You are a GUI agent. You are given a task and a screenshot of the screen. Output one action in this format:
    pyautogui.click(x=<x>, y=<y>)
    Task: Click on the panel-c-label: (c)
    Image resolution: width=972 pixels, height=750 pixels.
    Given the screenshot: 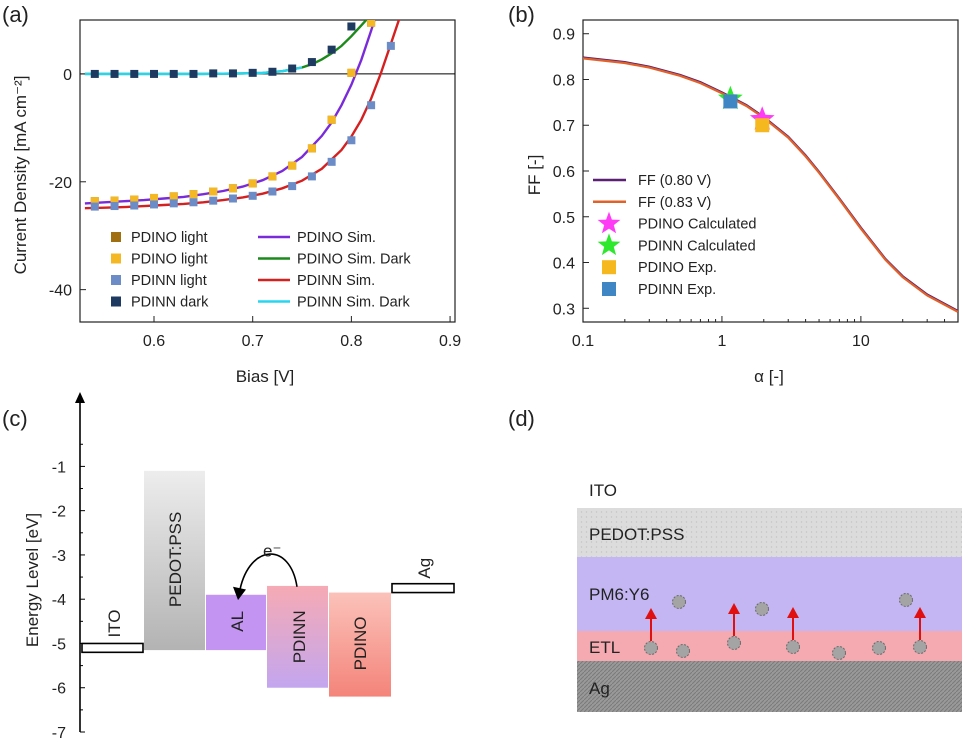 What is the action you would take?
    pyautogui.click(x=15, y=418)
    